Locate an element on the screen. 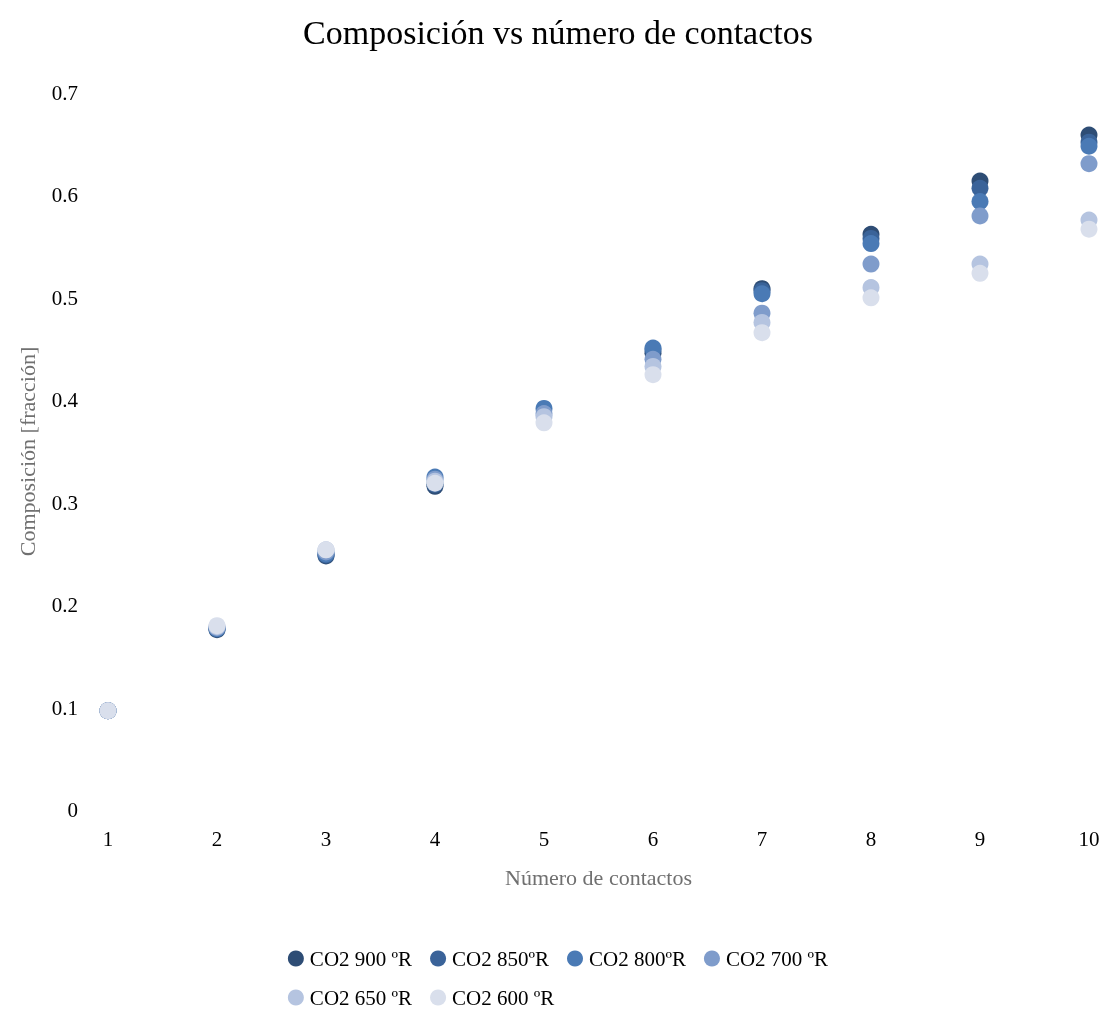  legend-label: CO2 850ºR is located at coordinates (501, 958).